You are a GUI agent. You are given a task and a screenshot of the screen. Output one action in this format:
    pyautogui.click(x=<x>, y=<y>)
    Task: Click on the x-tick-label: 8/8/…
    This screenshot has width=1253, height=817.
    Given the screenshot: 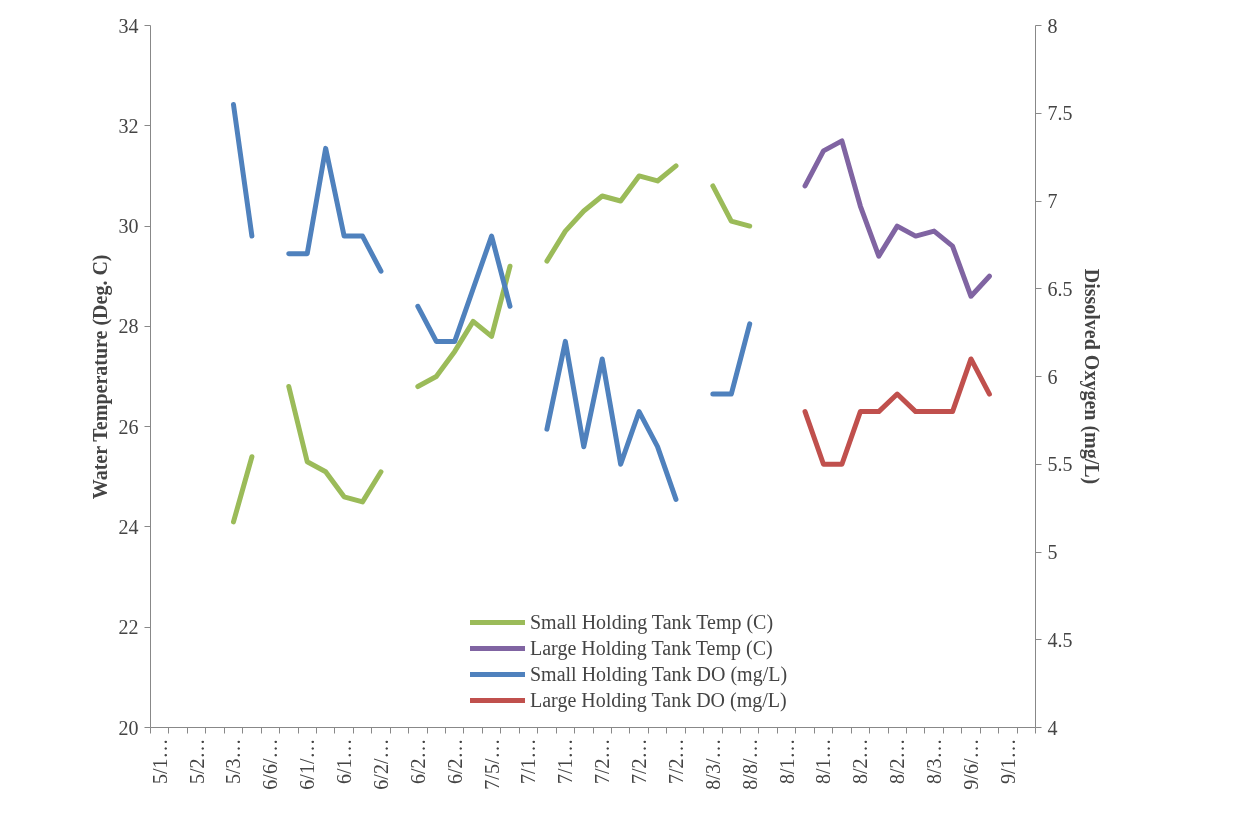 What is the action you would take?
    pyautogui.click(x=749, y=764)
    